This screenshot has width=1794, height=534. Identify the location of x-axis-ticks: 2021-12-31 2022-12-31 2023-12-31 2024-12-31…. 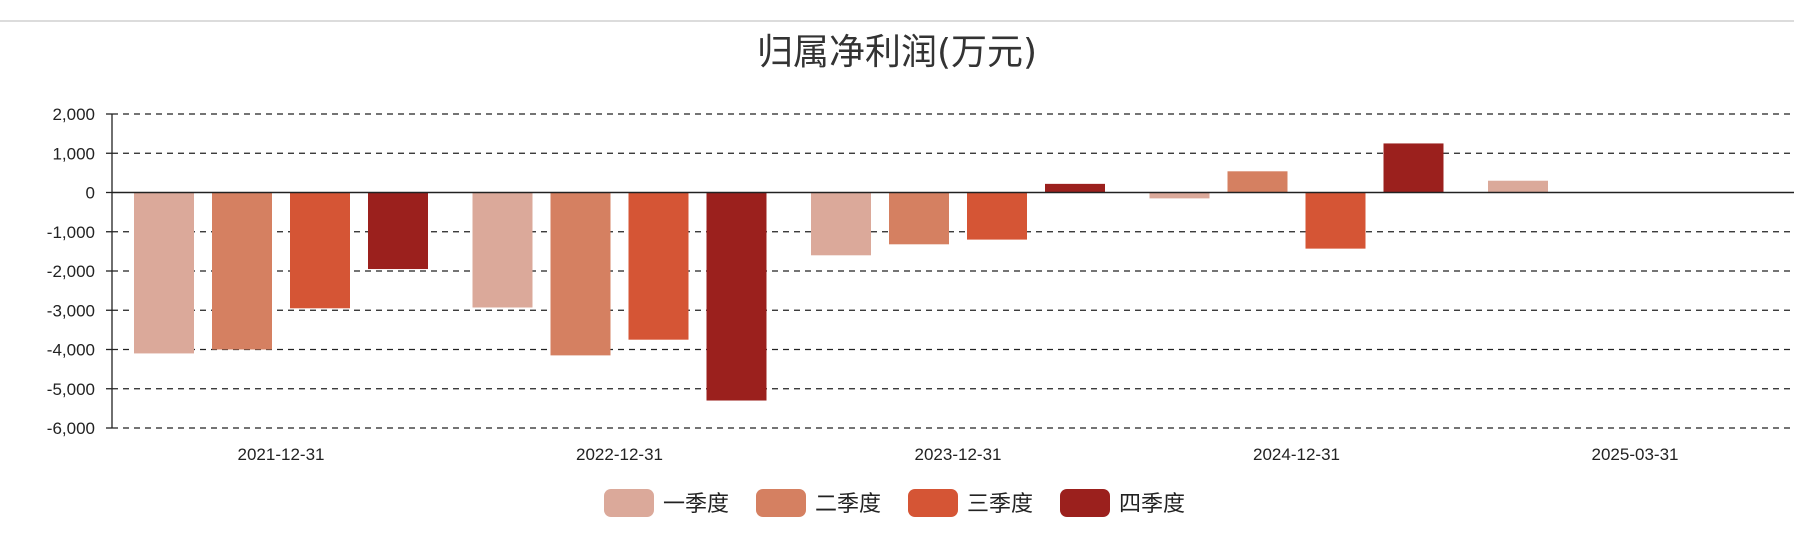
(958, 454).